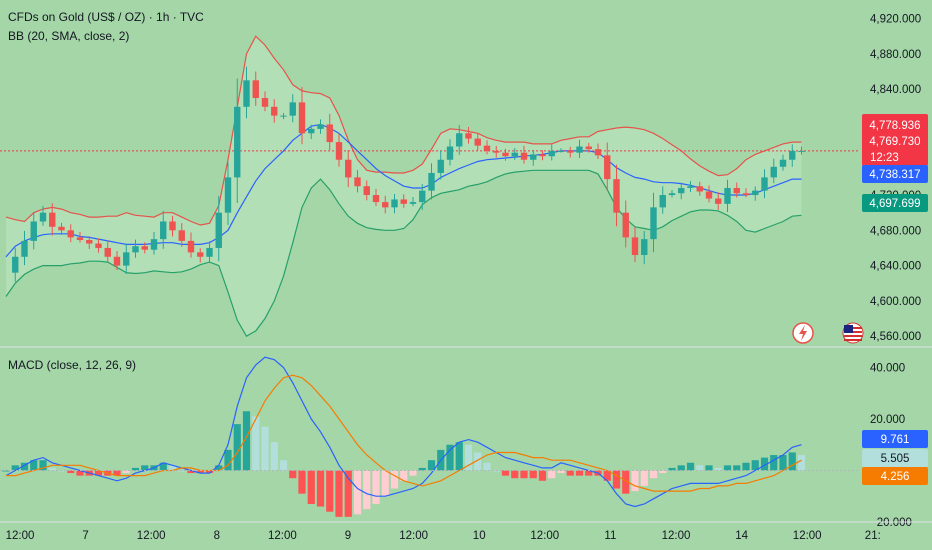 The height and width of the screenshot is (550, 932). Describe the element at coordinates (895, 140) in the screenshot. I see `price-tag-current: 4,778.936 4,769.730 12:23` at that location.